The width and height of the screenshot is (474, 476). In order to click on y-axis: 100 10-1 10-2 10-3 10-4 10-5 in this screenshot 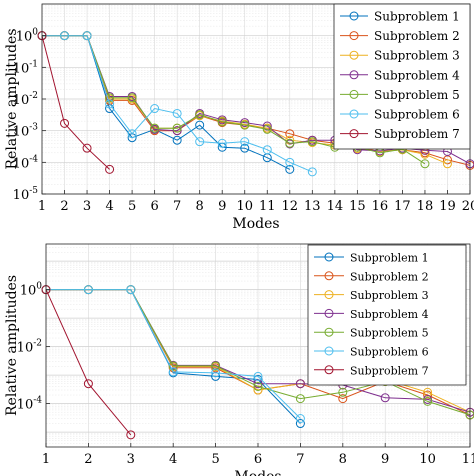, I will do `click(29, 115)`.